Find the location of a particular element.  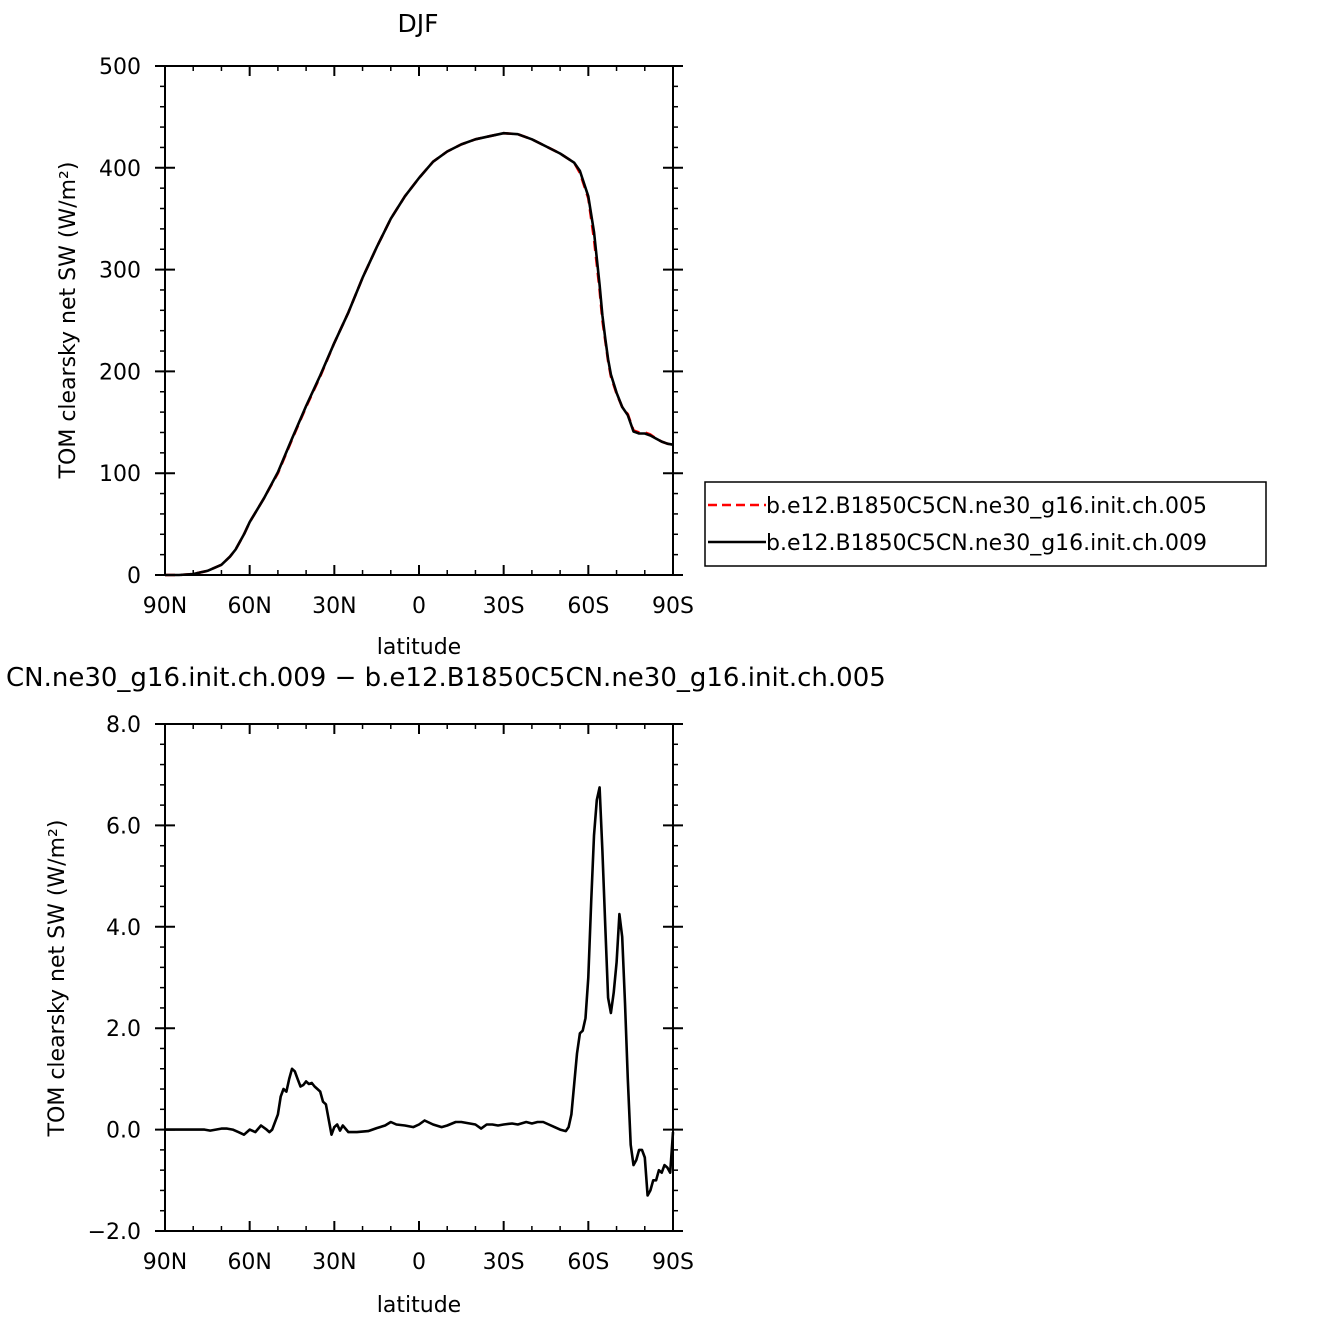

top-y-tick-label: 400 is located at coordinates (120, 169).